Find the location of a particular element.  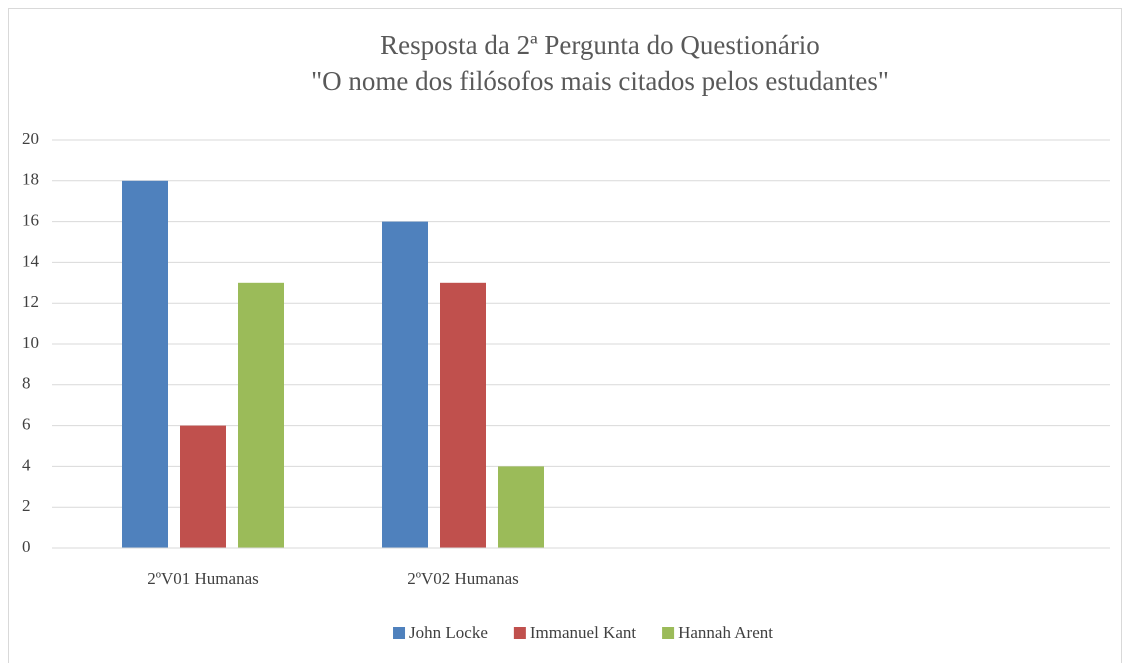

y-tick-label: 20 is located at coordinates (30, 138).